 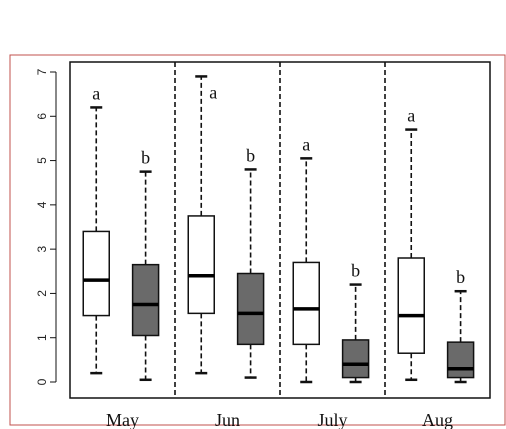 I want to click on box-aug-shaded: b, so click(x=460, y=325).